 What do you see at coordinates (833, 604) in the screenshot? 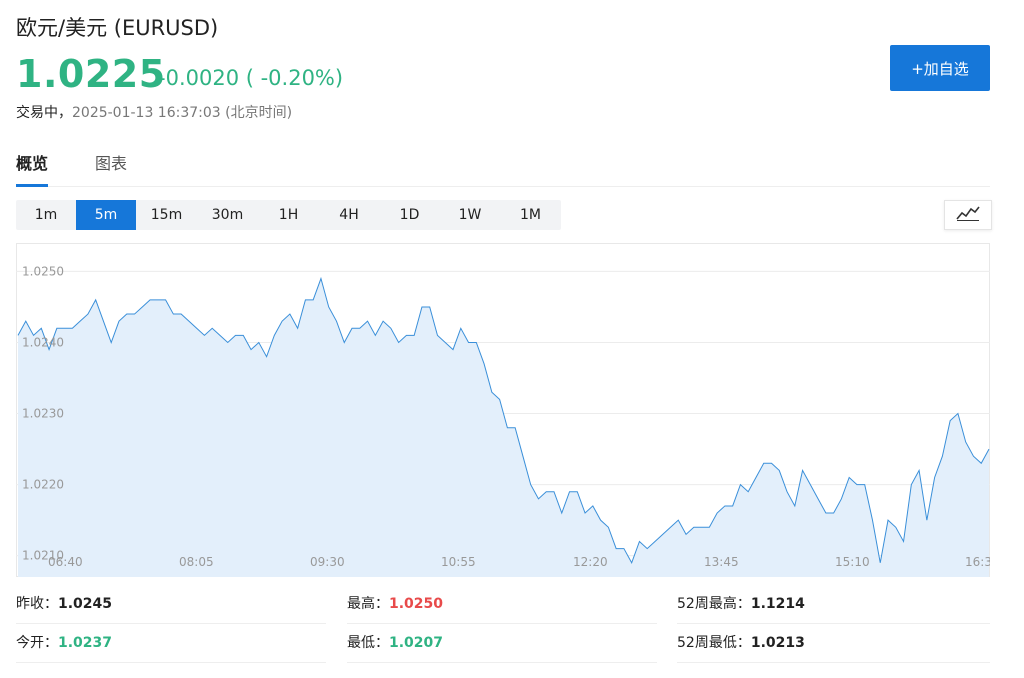
I see `stat-52w-high: 52周最高：1.1214` at bounding box center [833, 604].